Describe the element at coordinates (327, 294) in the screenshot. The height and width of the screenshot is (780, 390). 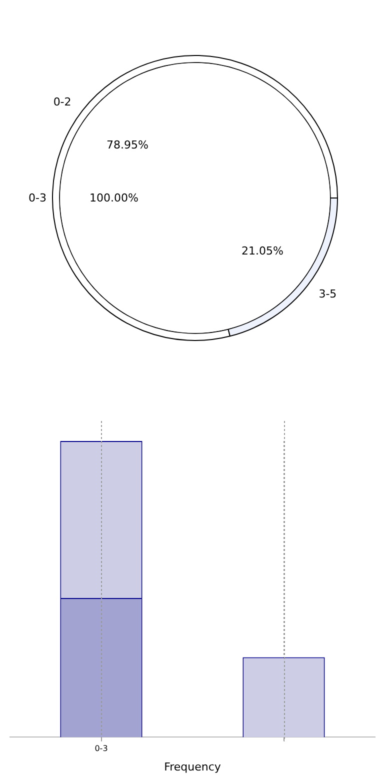
I see `slice-label: 3-5` at that location.